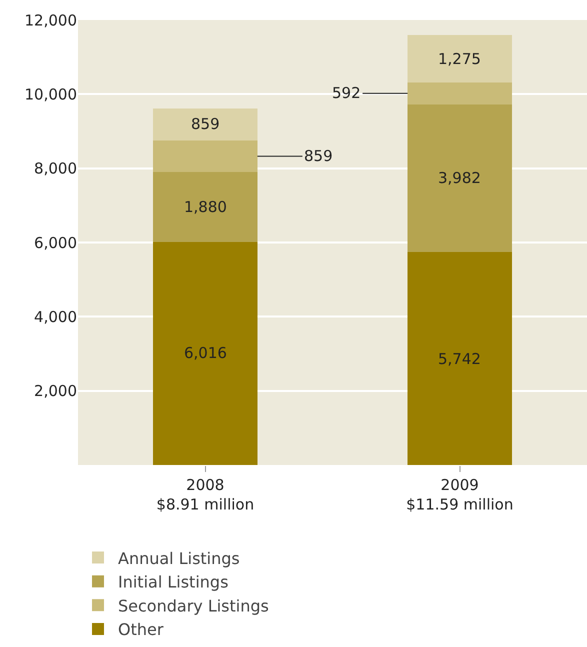  I want to click on data-label: 3,982, so click(459, 178).